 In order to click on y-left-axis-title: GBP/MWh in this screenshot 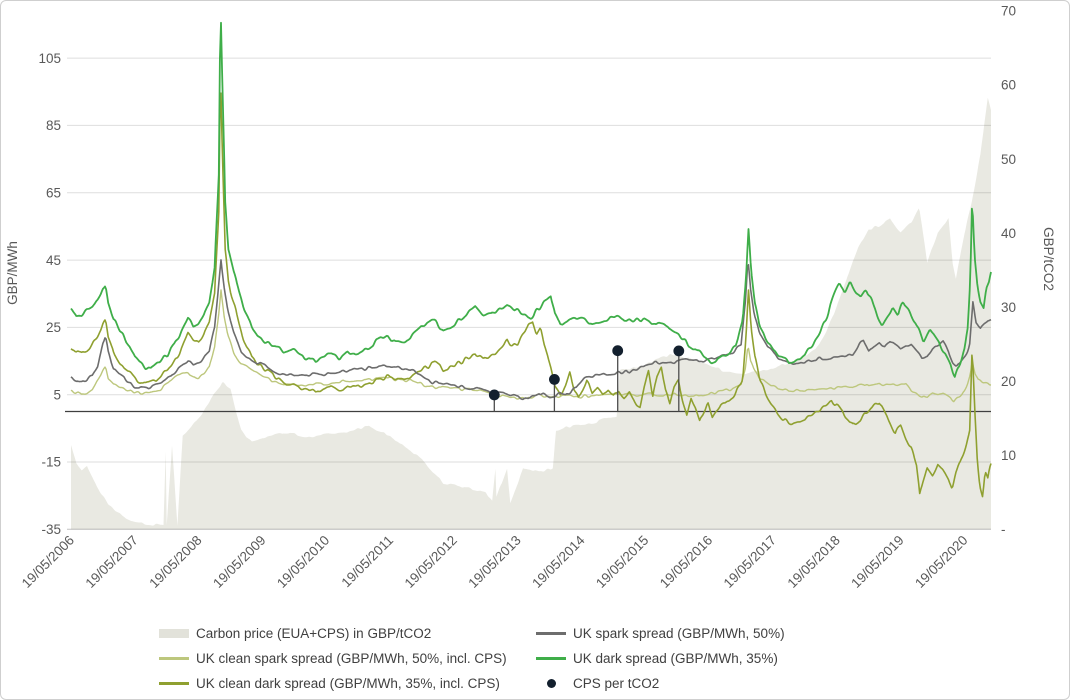, I will do `click(12, 273)`.